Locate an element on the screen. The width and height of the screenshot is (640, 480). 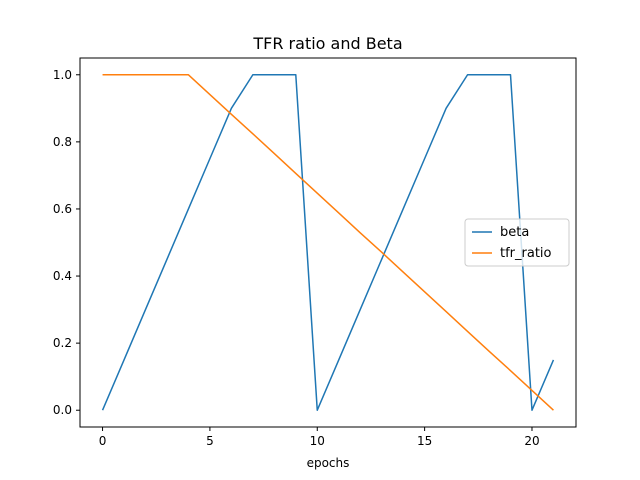
legend-label-tfr-ratio: tfr_ratio is located at coordinates (526, 253).